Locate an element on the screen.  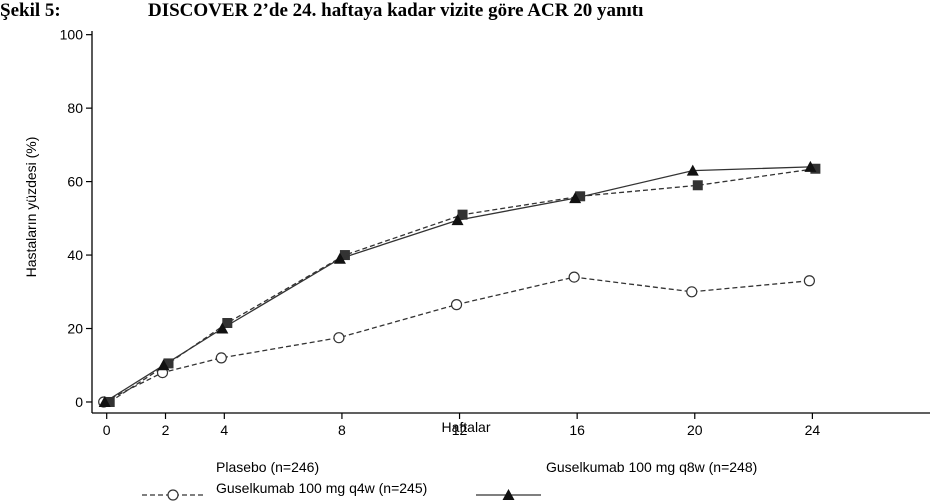
y-tick-label: 20 is located at coordinates (75, 329).